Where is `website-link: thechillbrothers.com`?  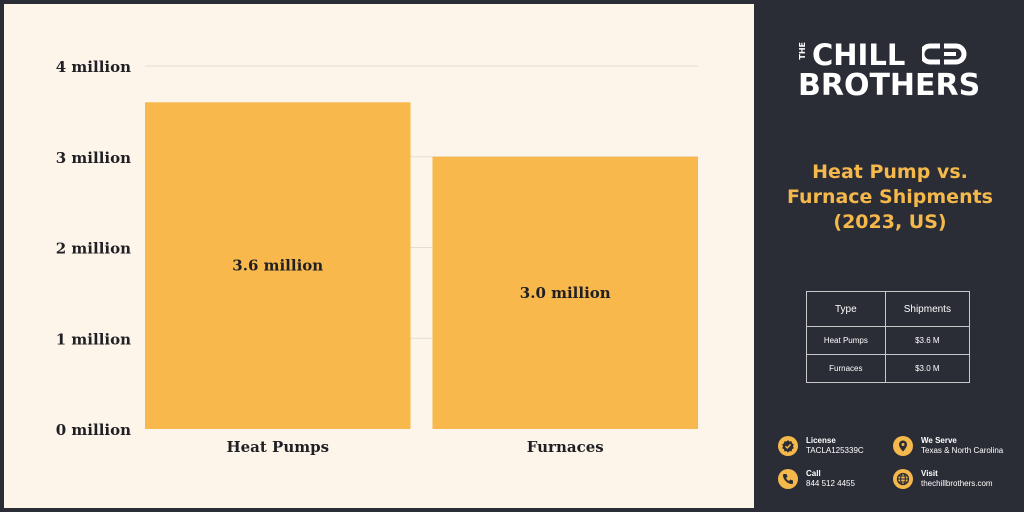 website-link: thechillbrothers.com is located at coordinates (957, 483).